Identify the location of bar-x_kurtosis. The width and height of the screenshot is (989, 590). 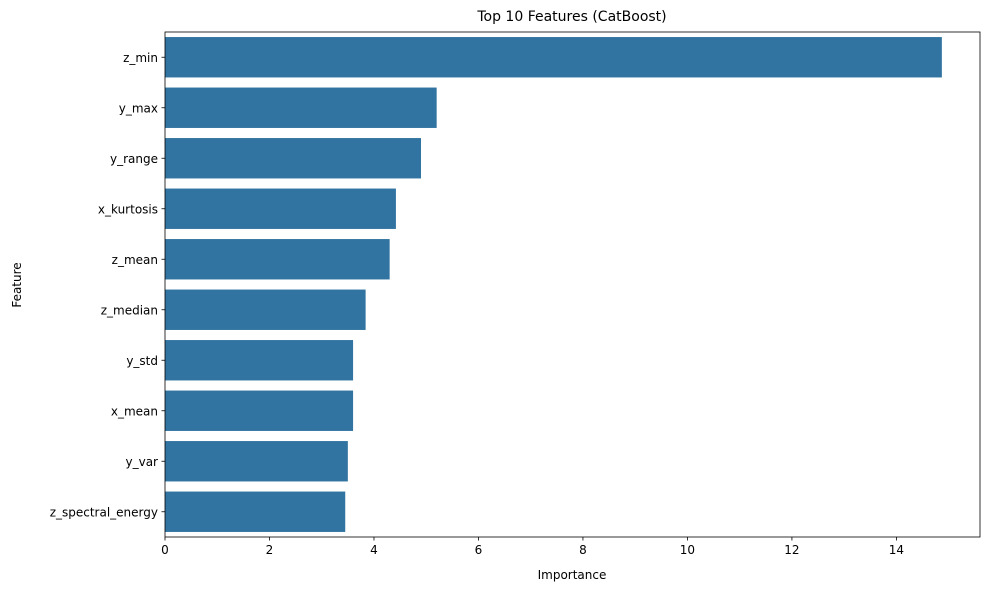
(280, 208).